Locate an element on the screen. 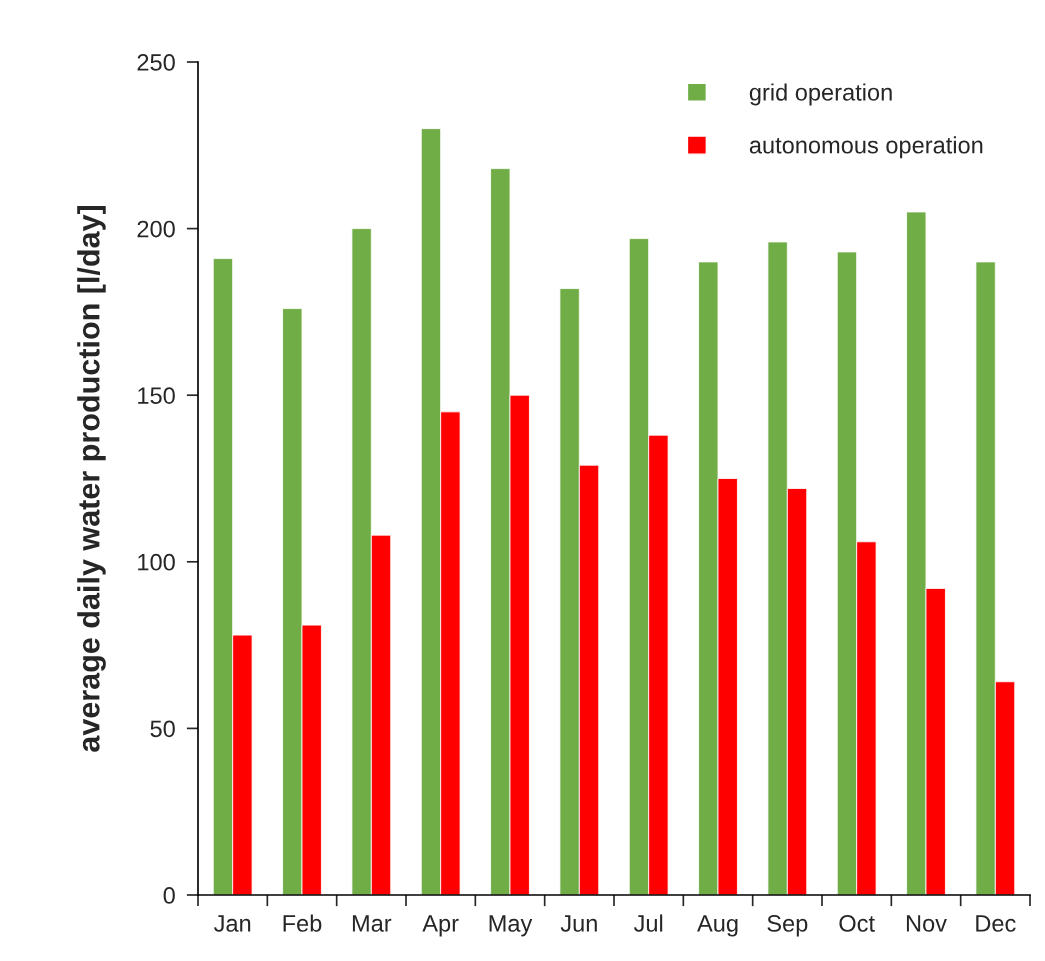 Image resolution: width=1045 pixels, height=961 pixels. y-axis-title: average daily water production [l/day] is located at coordinates (91, 478).